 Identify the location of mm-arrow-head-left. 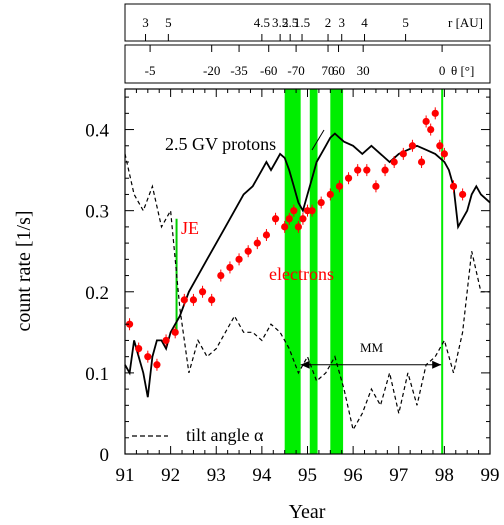
(305, 364).